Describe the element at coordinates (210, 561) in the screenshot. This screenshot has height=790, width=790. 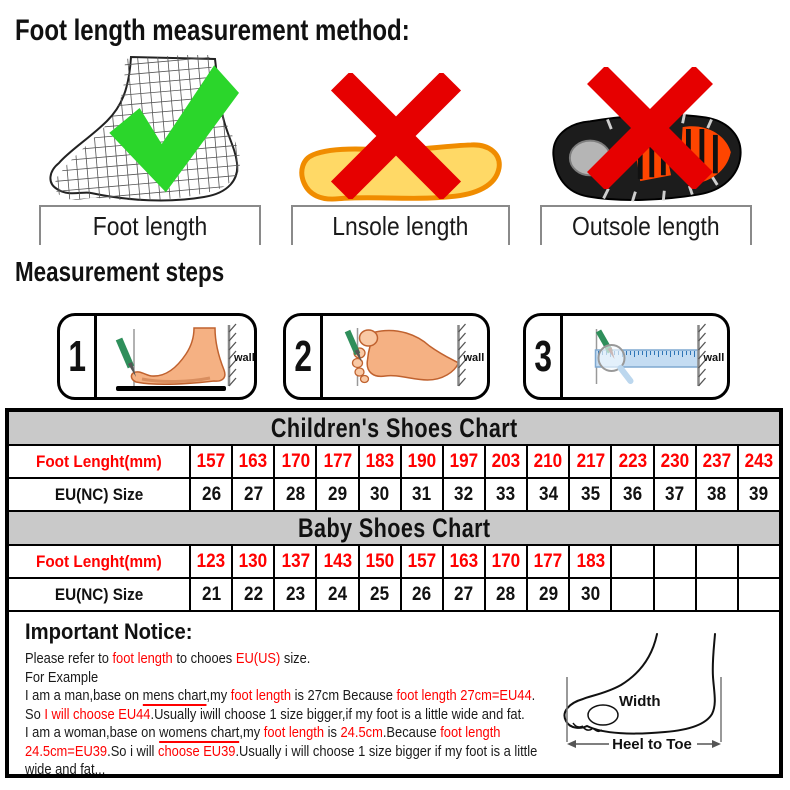
I see `table-cell: 123` at that location.